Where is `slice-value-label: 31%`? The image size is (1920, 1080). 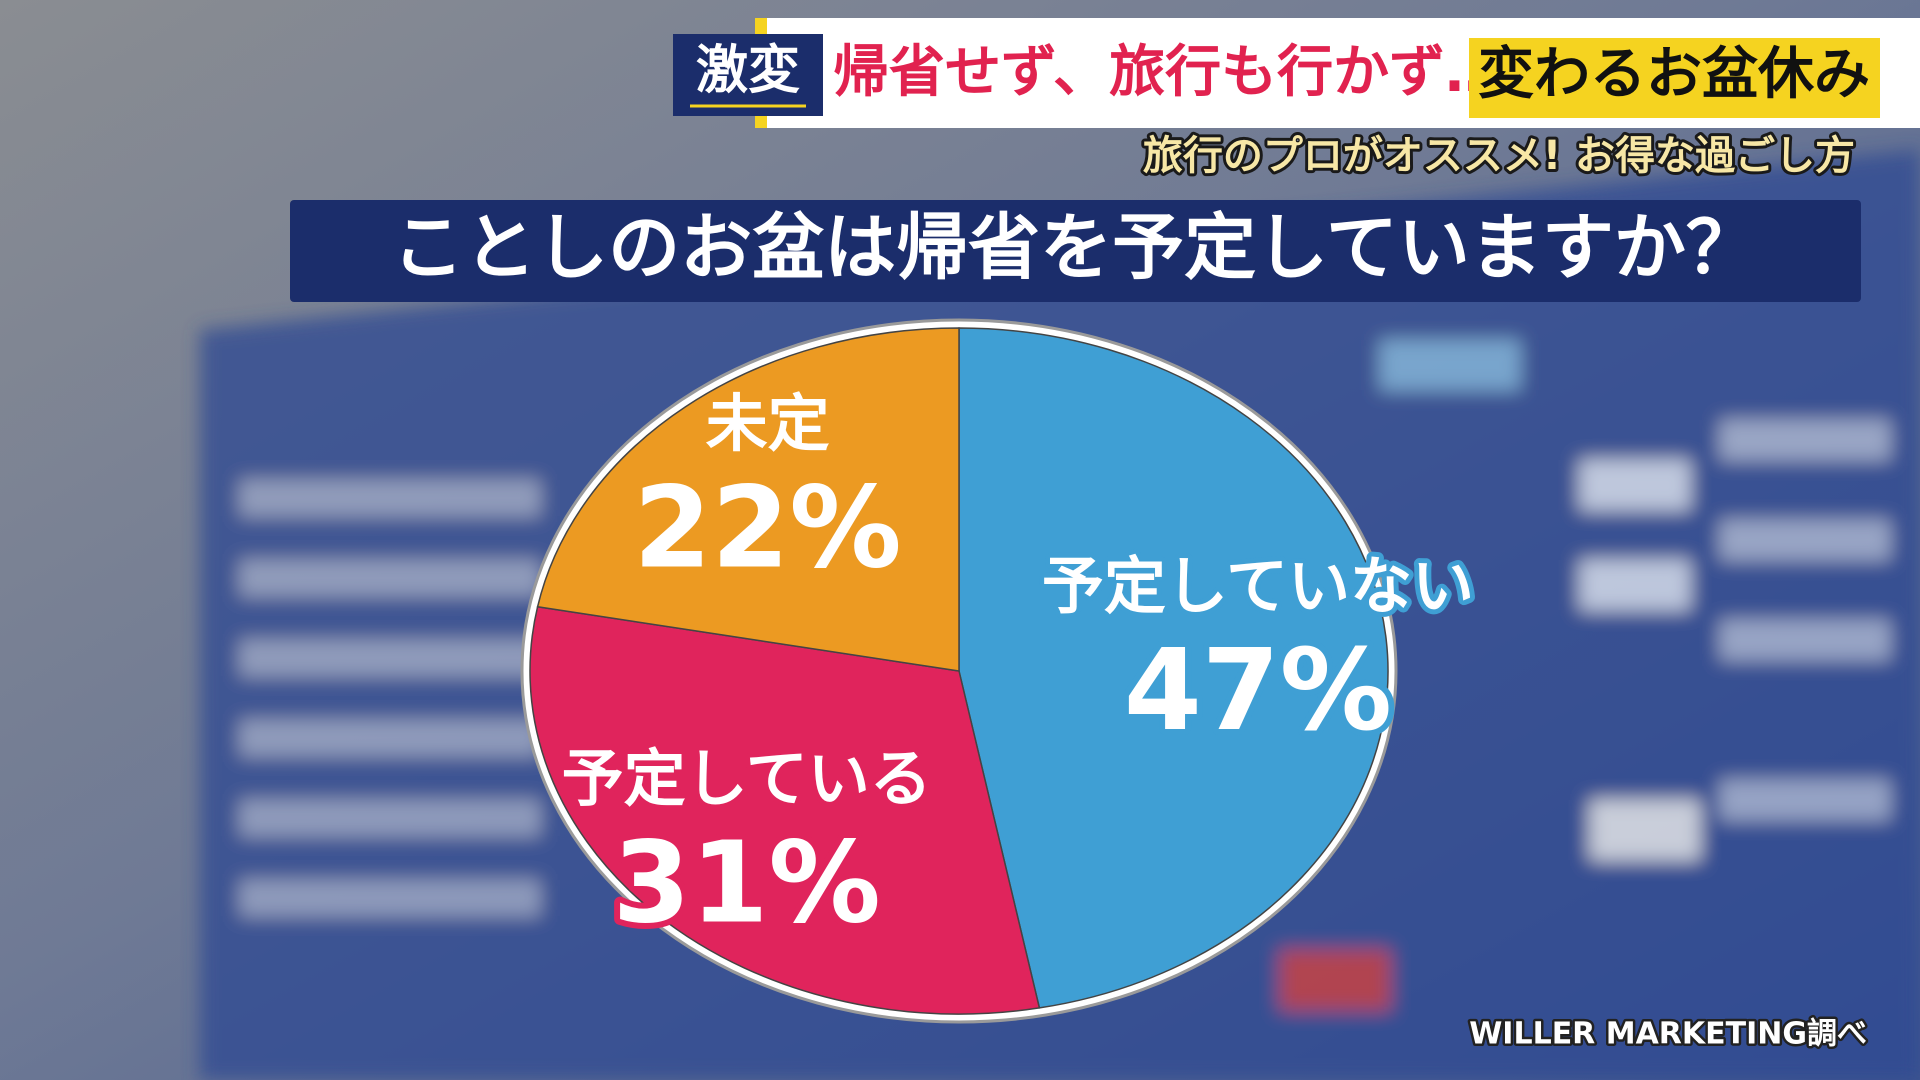
slice-value-label: 31% is located at coordinates (747, 884).